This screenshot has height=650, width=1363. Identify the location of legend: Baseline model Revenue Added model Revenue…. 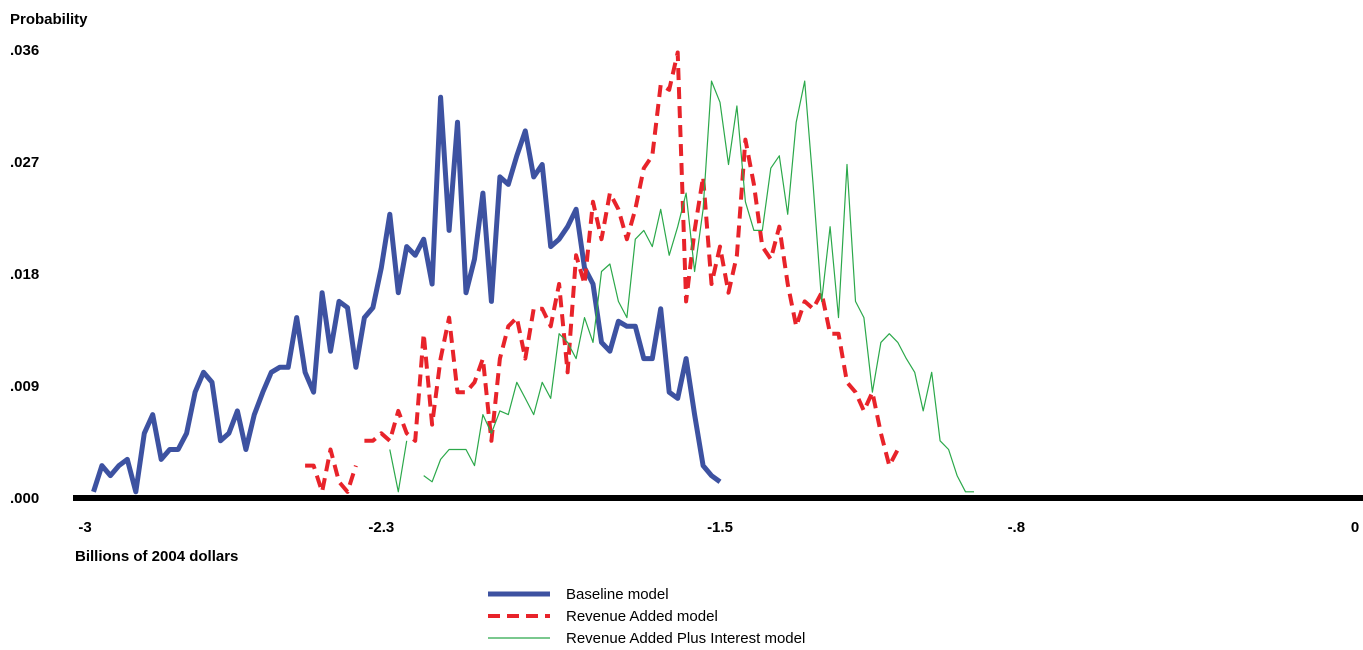
(646, 616).